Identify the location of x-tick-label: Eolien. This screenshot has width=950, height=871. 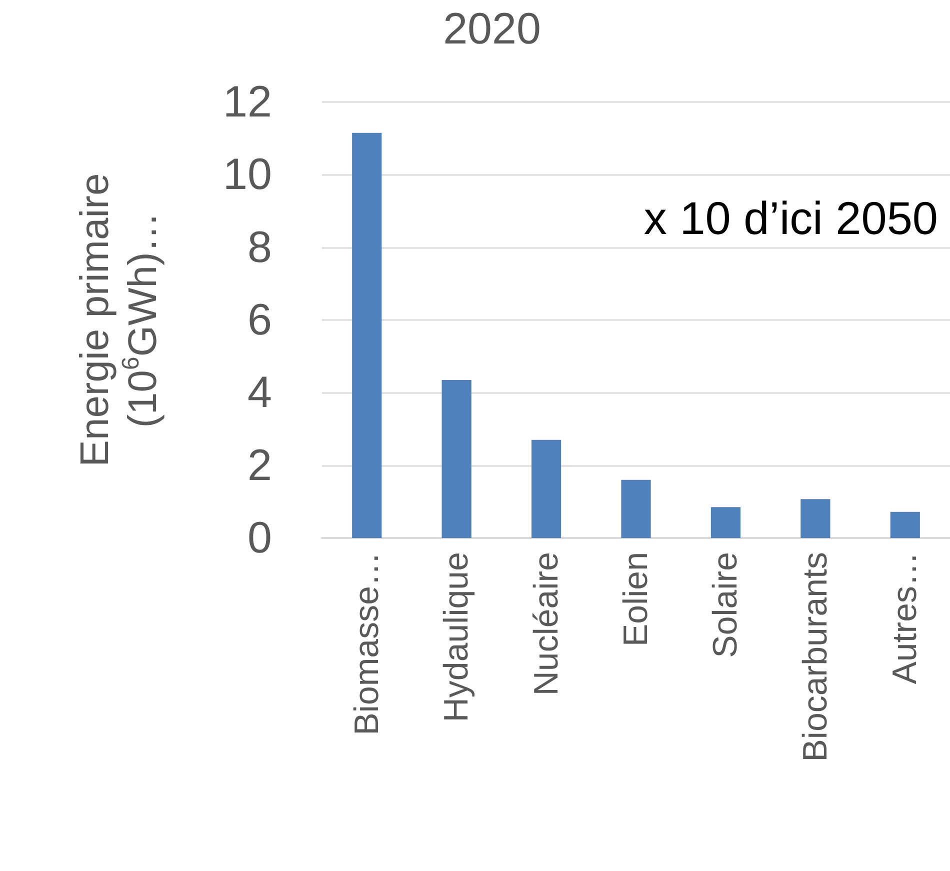
(636, 599).